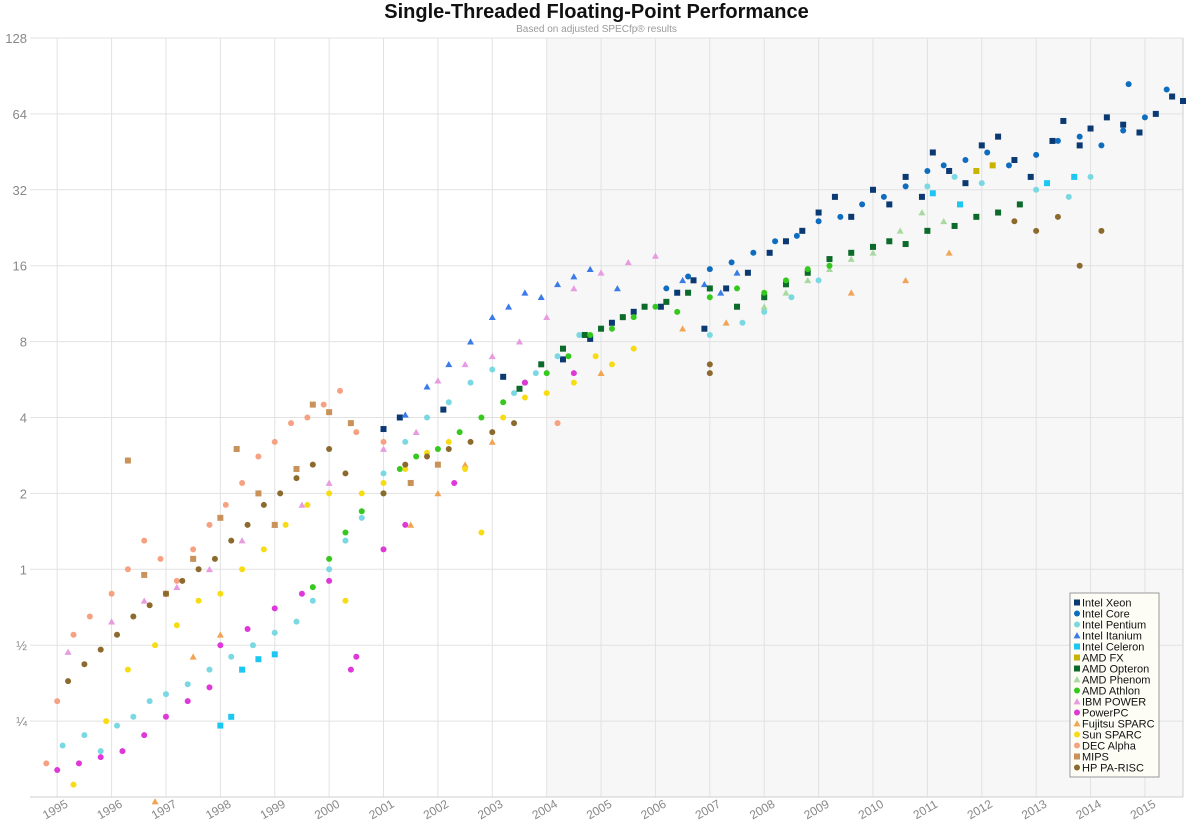  What do you see at coordinates (20, 266) in the screenshot?
I see `y-tick-label: 16` at bounding box center [20, 266].